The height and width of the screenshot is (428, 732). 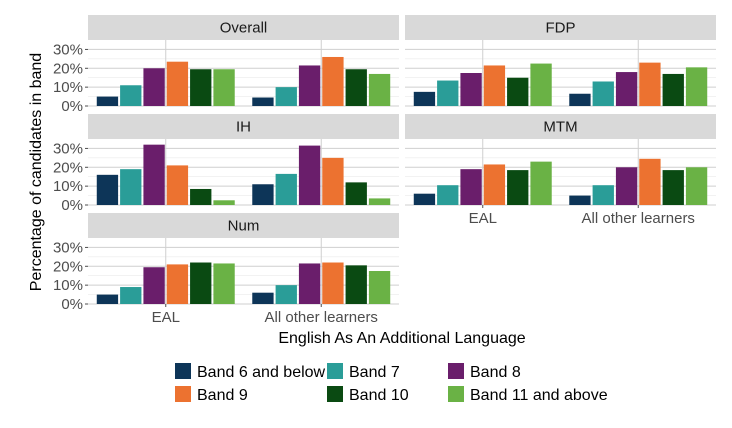 What do you see at coordinates (580, 99) in the screenshot?
I see `bar-fdp-all-other-learners-band-6-and-below` at bounding box center [580, 99].